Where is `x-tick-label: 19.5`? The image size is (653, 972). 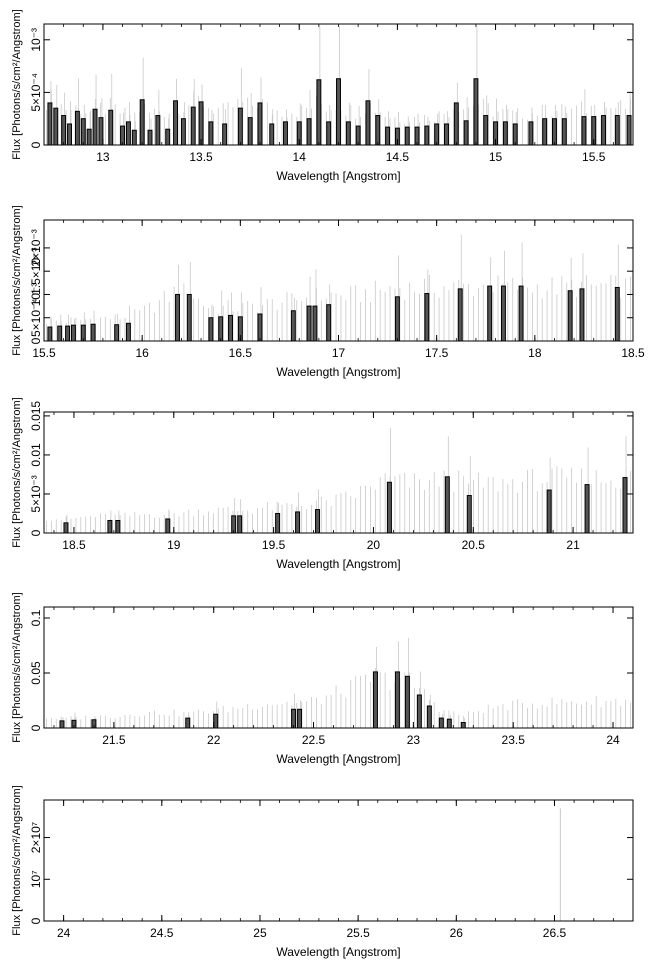
x-tick-label: 19.5 is located at coordinates (274, 545).